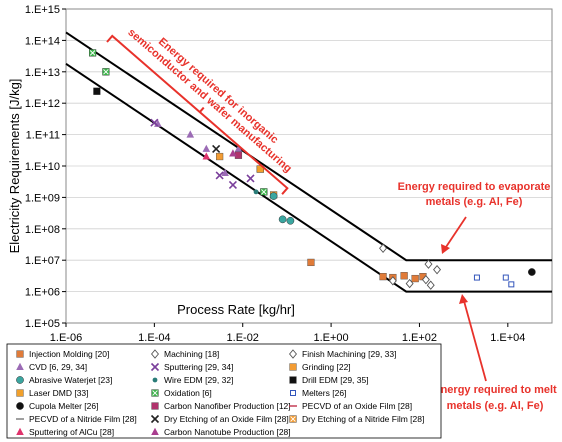 Image resolution: width=562 pixels, height=442 pixels. Describe the element at coordinates (66, 338) in the screenshot. I see `x-tick-label: 1.E-06` at that location.